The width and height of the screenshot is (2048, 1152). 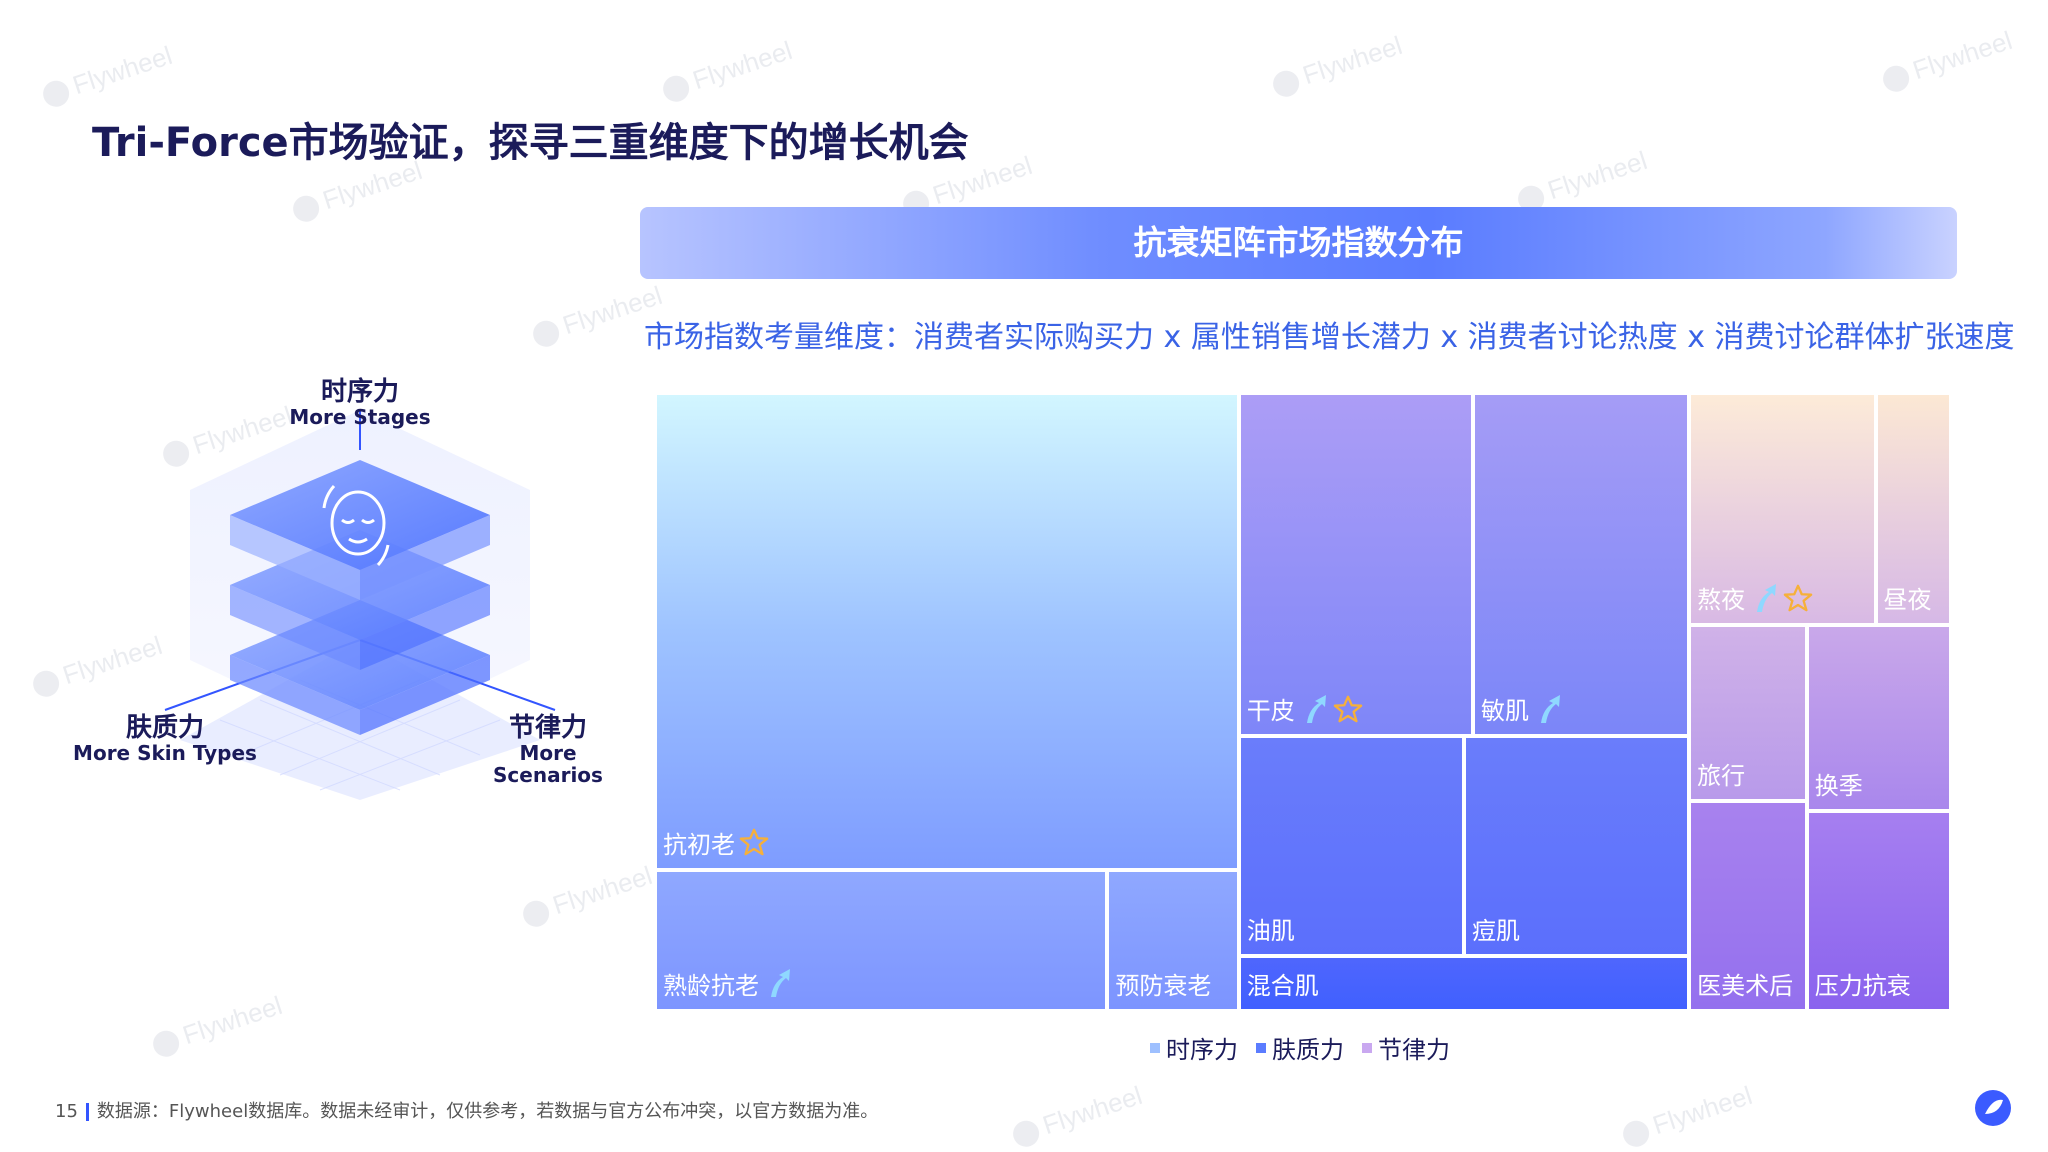 What do you see at coordinates (66, 1111) in the screenshot?
I see `page-number: 15` at bounding box center [66, 1111].